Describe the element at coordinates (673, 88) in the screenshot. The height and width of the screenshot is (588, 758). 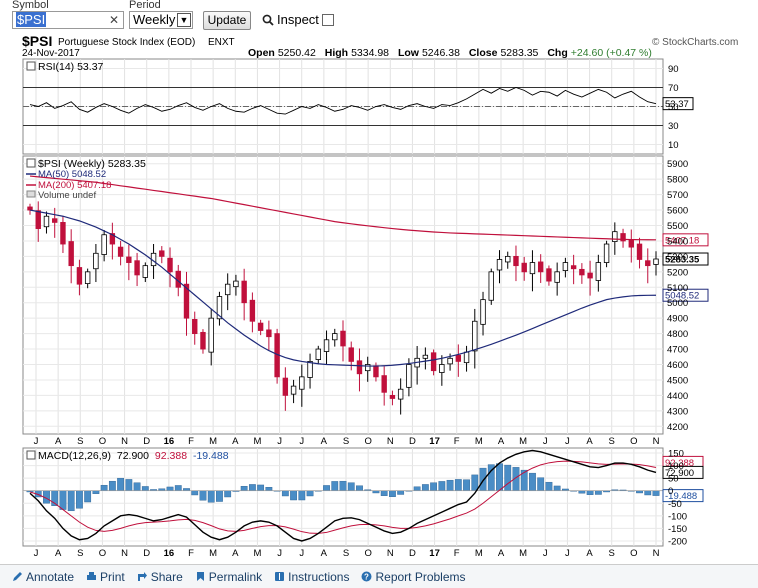
I see `rsi-y-tick-label: 70` at that location.